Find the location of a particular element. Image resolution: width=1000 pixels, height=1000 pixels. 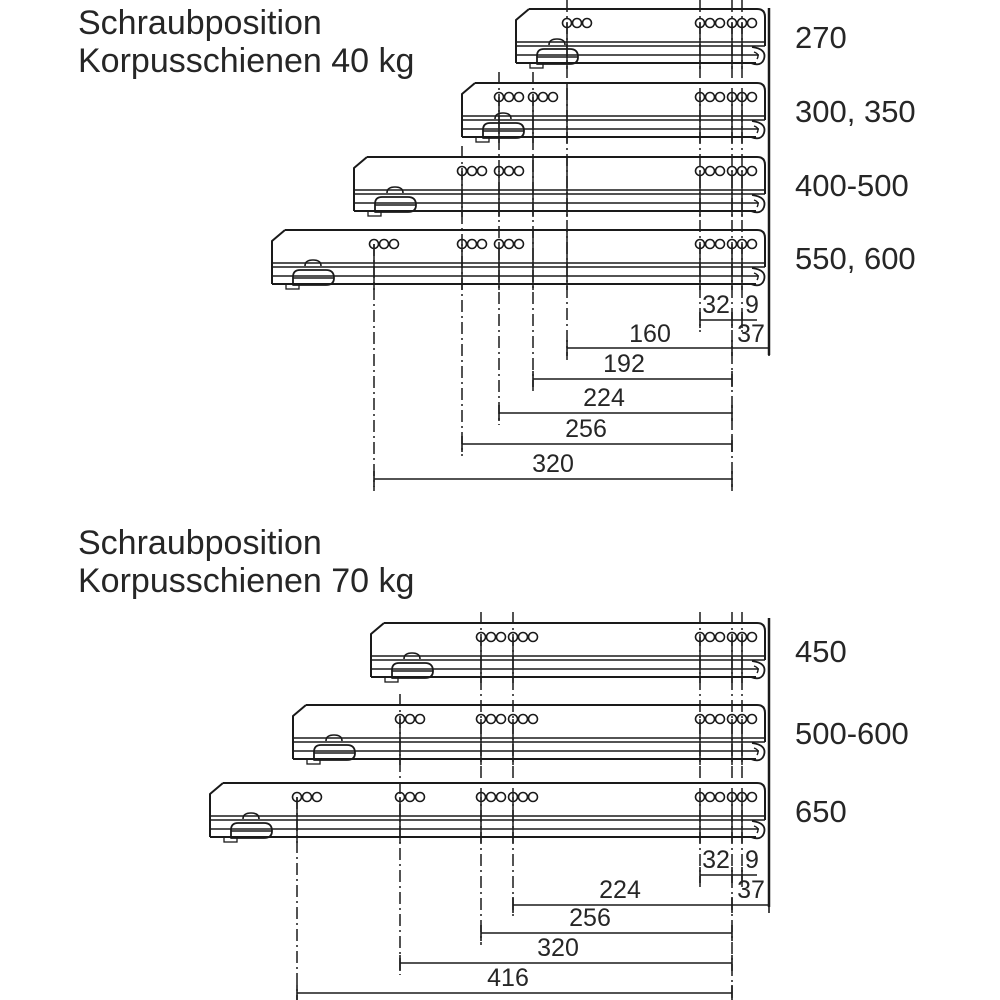

rail-label-300-350: 300, 350 is located at coordinates (855, 111).